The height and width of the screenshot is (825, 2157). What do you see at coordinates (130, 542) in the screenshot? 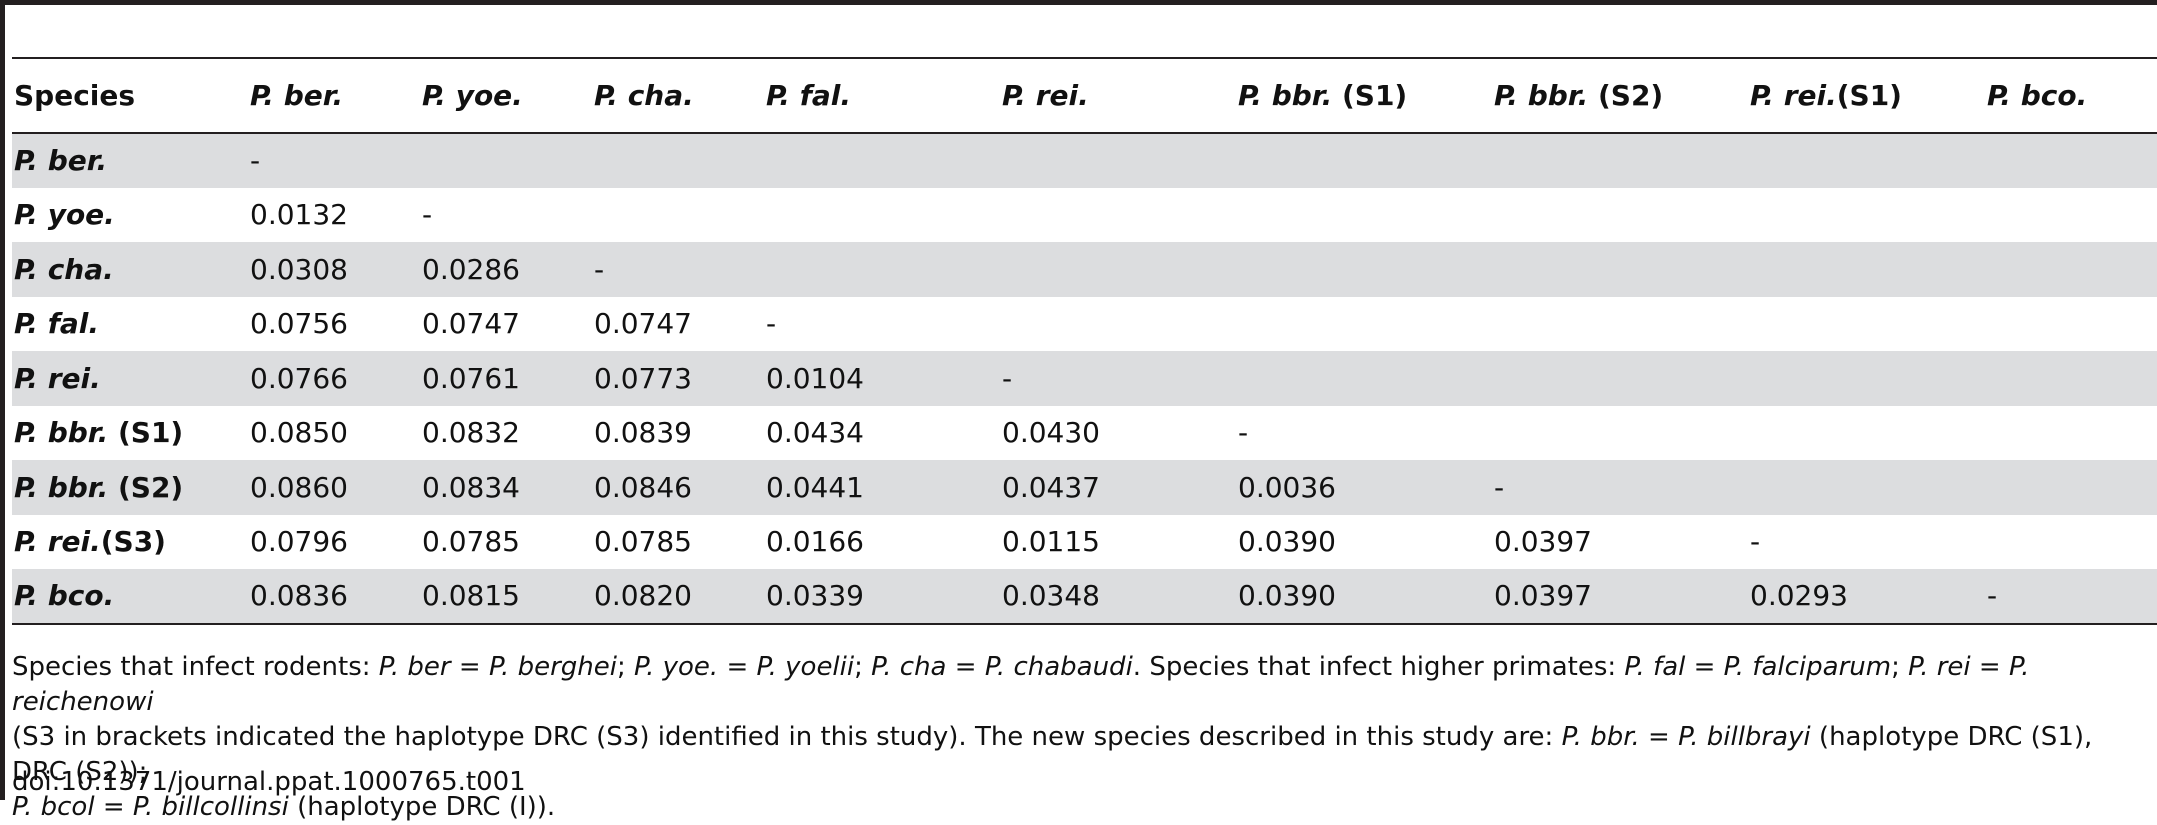
I see `row-species-header: P. rei.(S3)` at bounding box center [130, 542].